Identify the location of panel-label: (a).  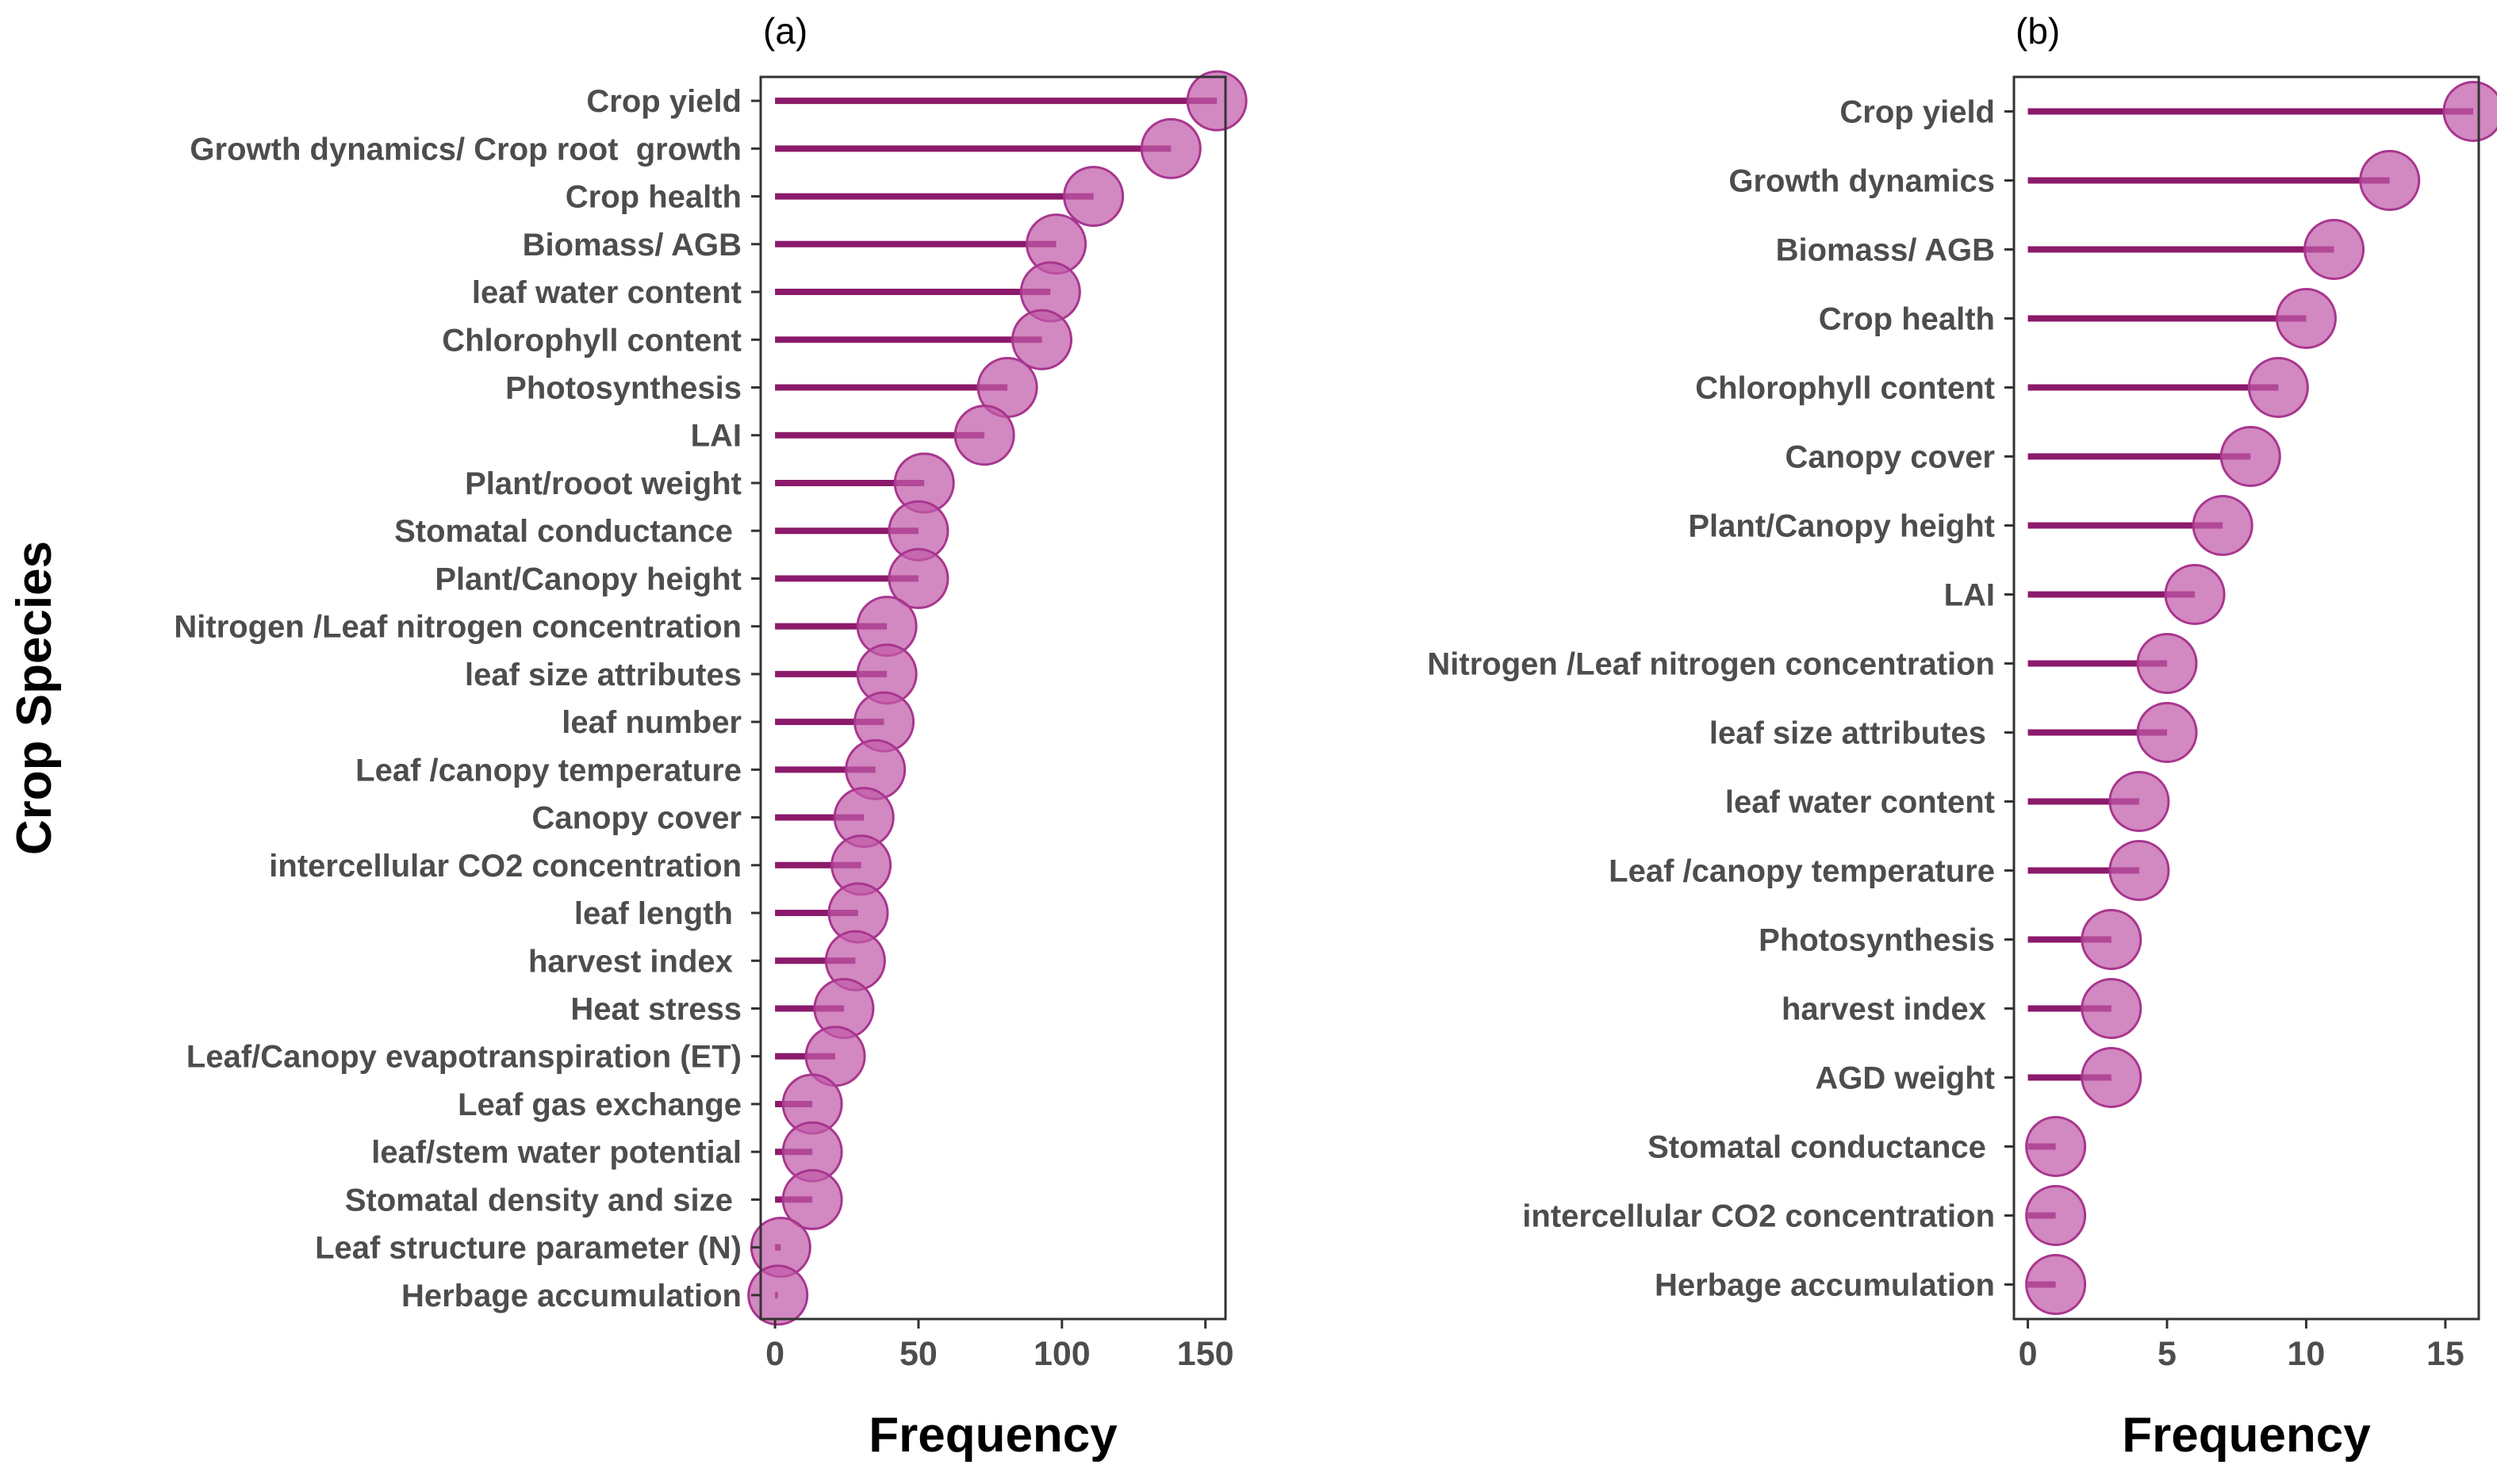
(785, 31).